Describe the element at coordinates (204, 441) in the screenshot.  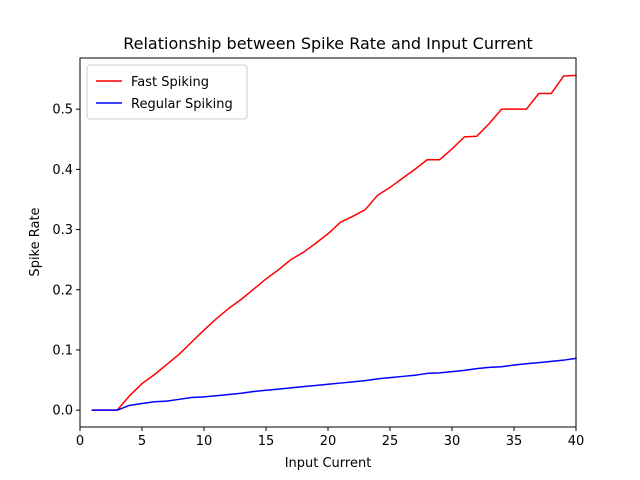
I see `x-tick-label: 10` at that location.